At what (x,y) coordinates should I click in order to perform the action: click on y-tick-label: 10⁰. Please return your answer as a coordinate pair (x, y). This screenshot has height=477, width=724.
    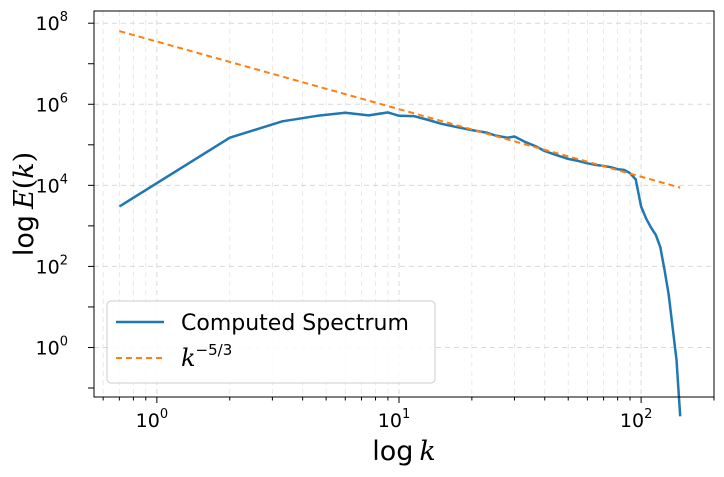
    Looking at the image, I should click on (52, 346).